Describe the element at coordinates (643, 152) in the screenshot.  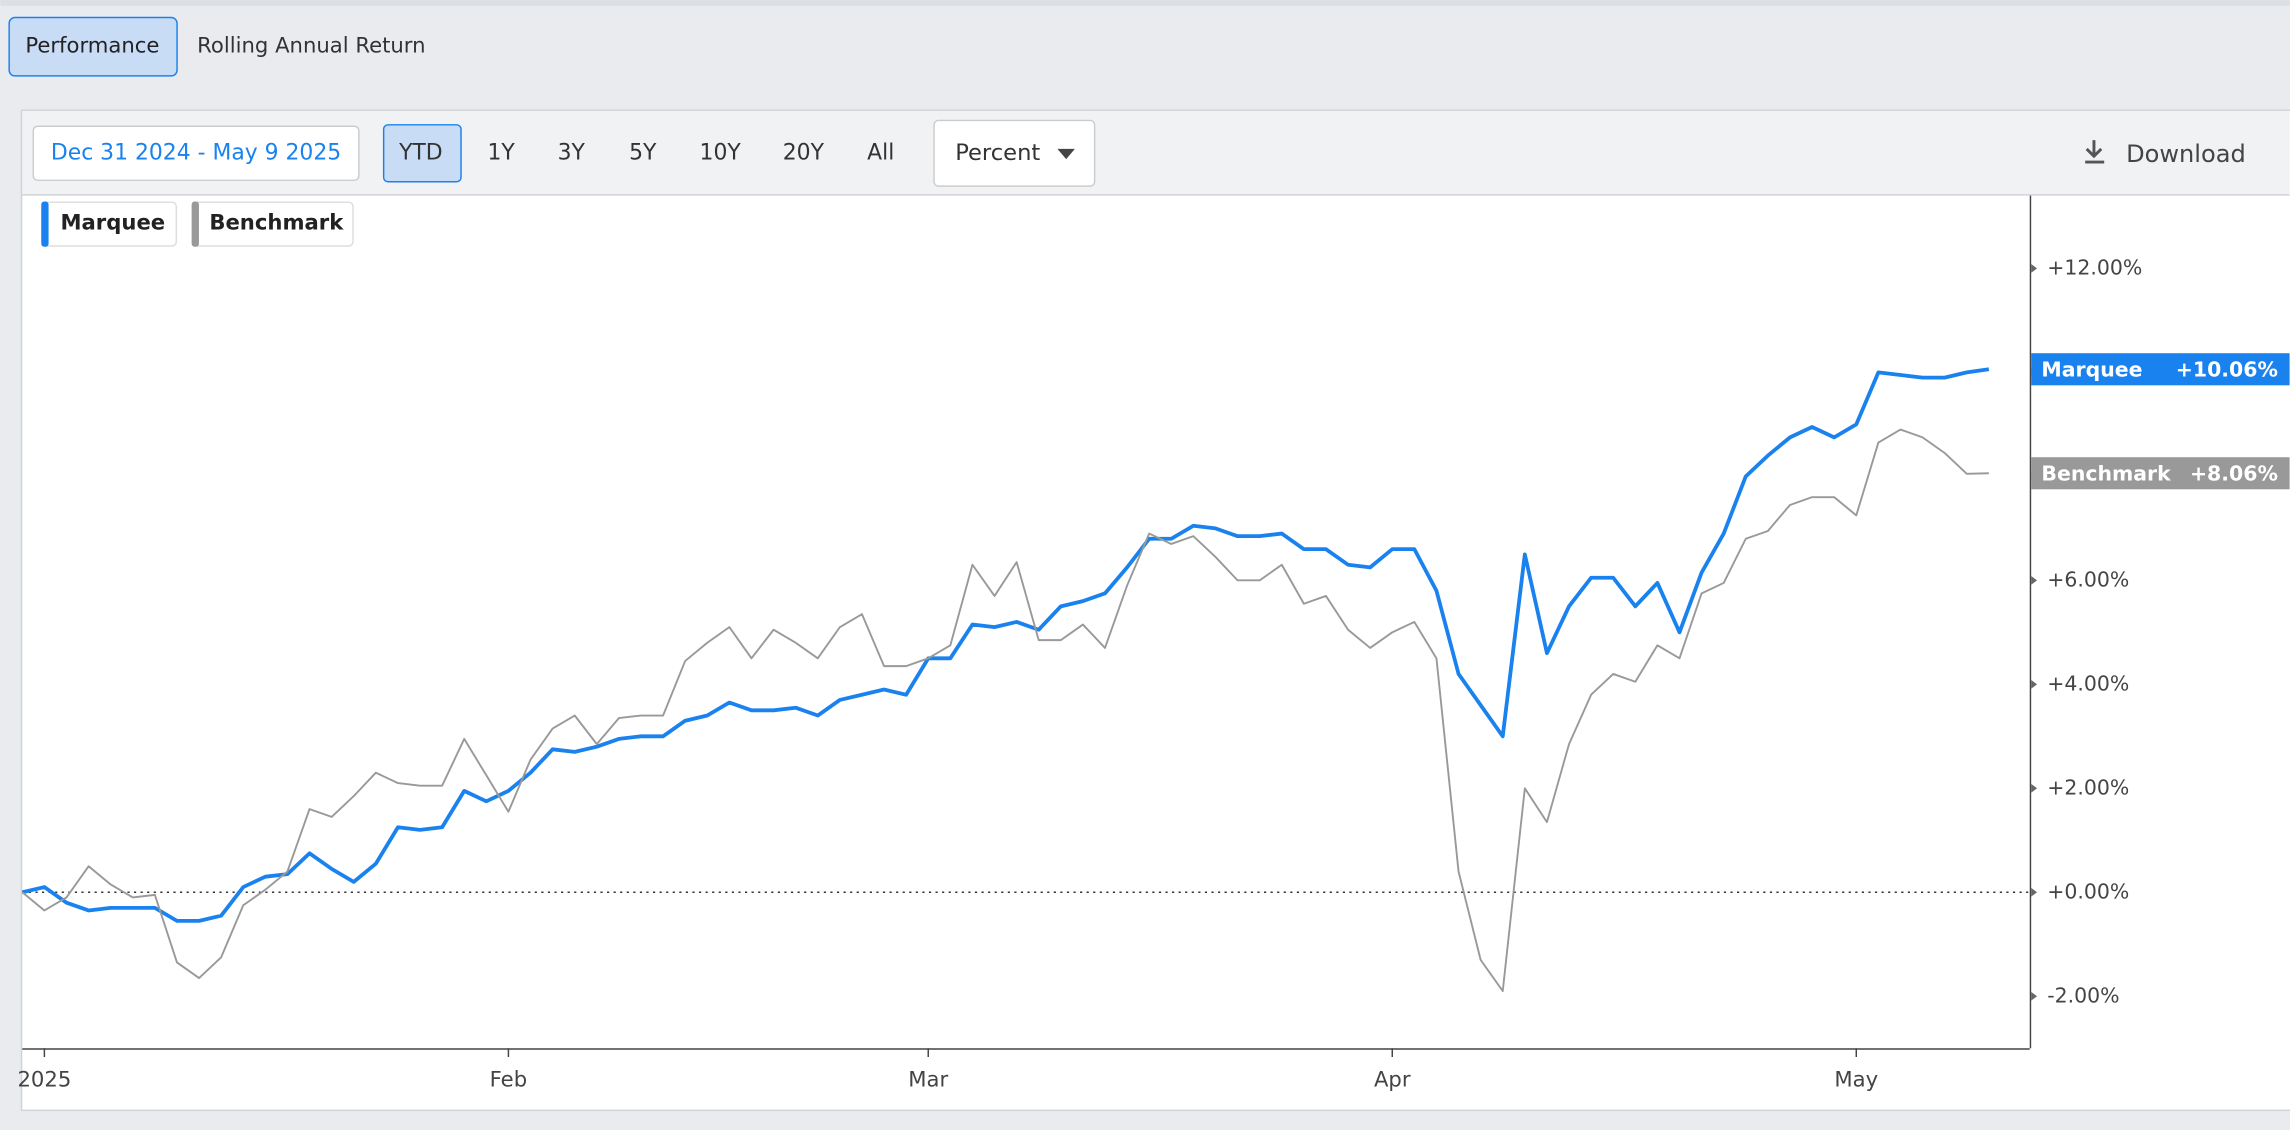
I see `range-button: 5Y` at that location.